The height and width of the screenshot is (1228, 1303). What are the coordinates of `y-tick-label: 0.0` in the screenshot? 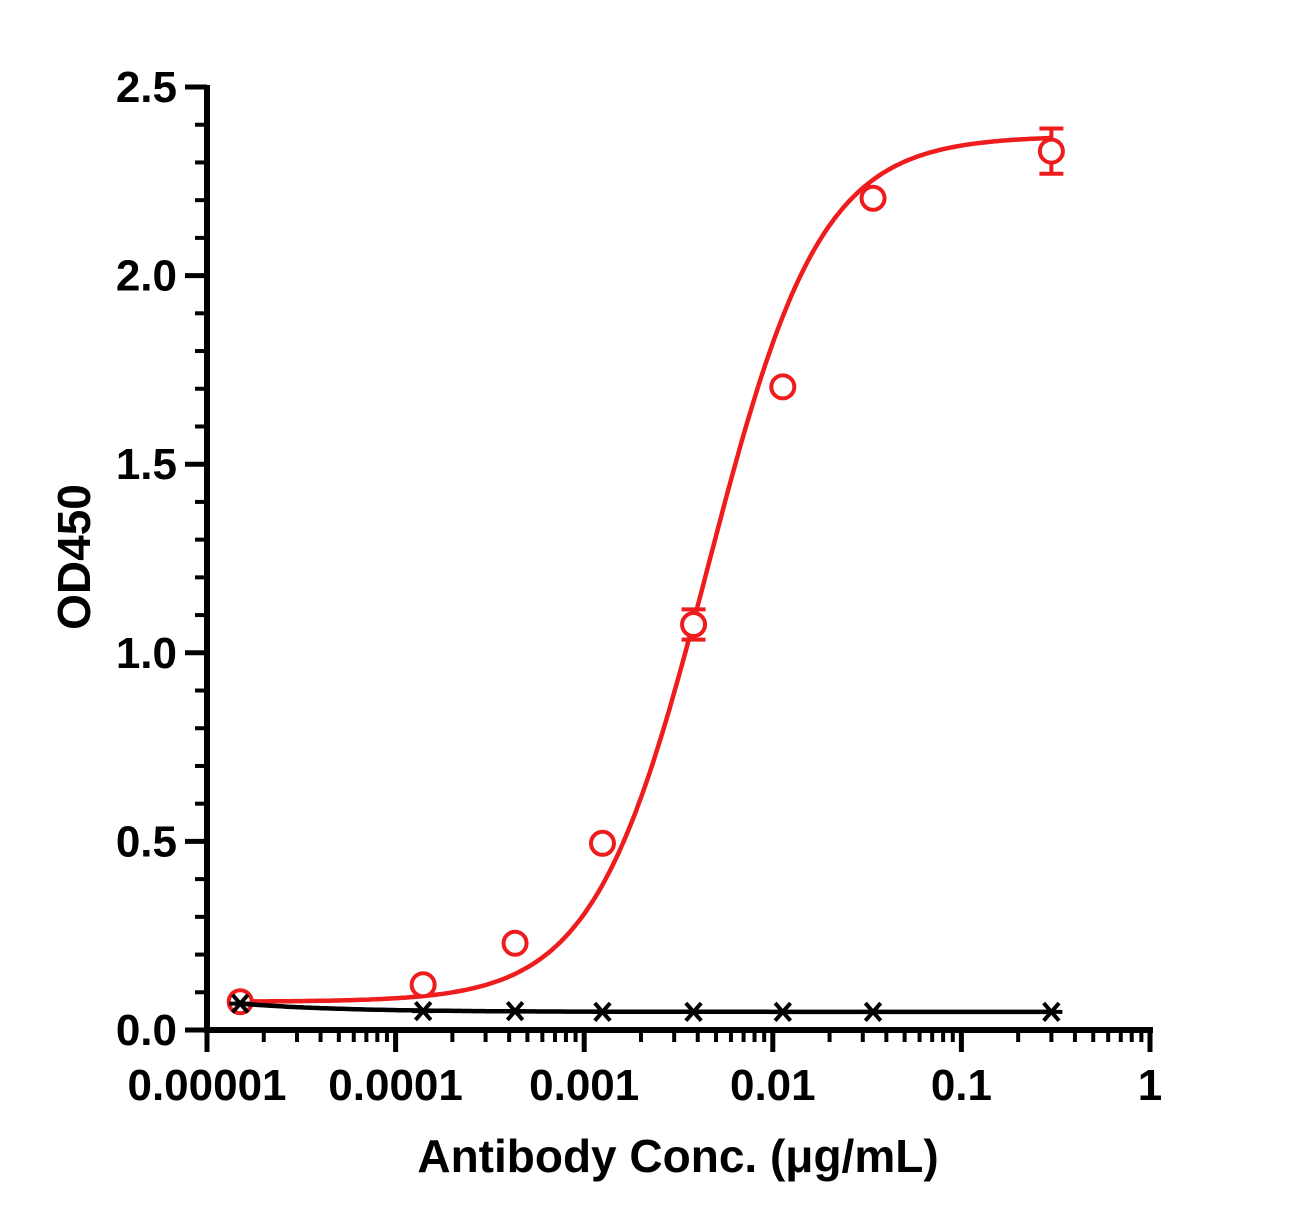 It's located at (146, 1030).